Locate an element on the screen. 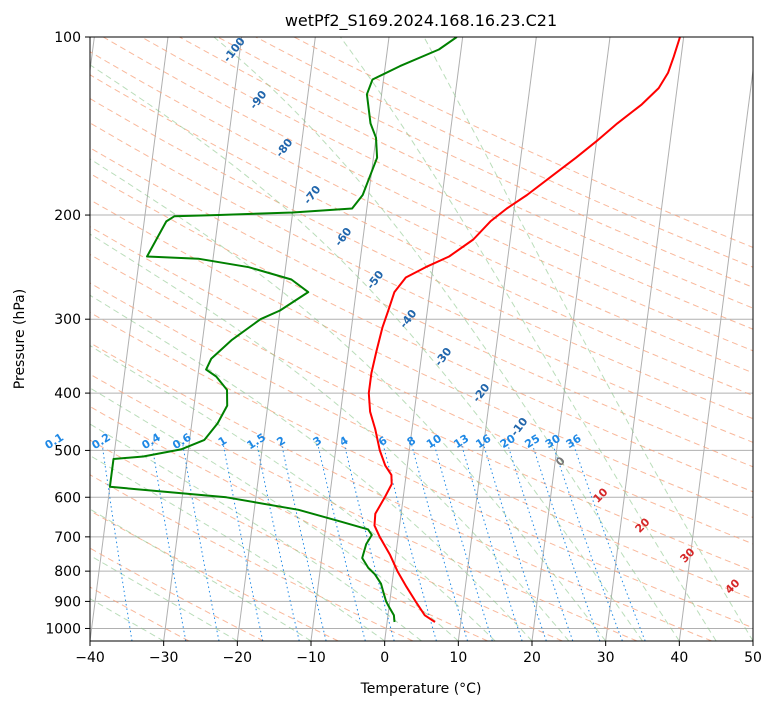 The width and height of the screenshot is (775, 708). y-tick-label: 800 is located at coordinates (67, 572).